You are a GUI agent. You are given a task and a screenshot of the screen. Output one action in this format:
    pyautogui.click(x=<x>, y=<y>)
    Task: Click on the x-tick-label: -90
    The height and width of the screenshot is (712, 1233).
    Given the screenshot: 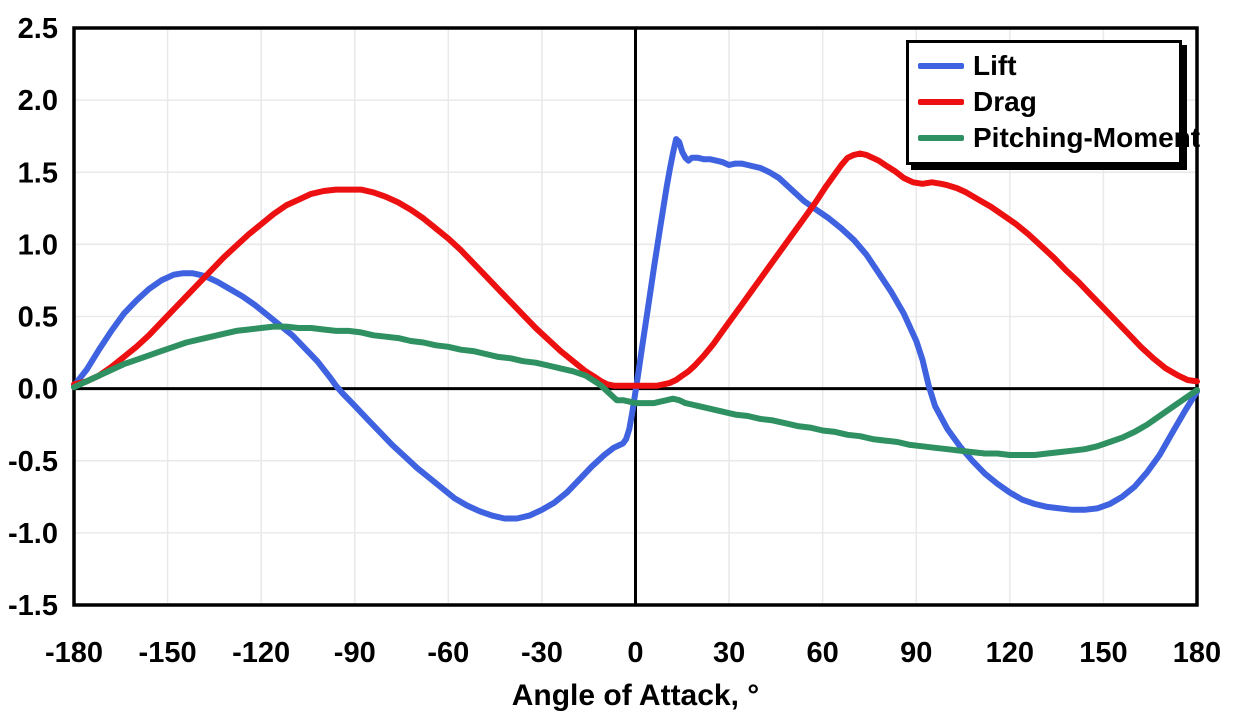 What is the action you would take?
    pyautogui.click(x=355, y=653)
    